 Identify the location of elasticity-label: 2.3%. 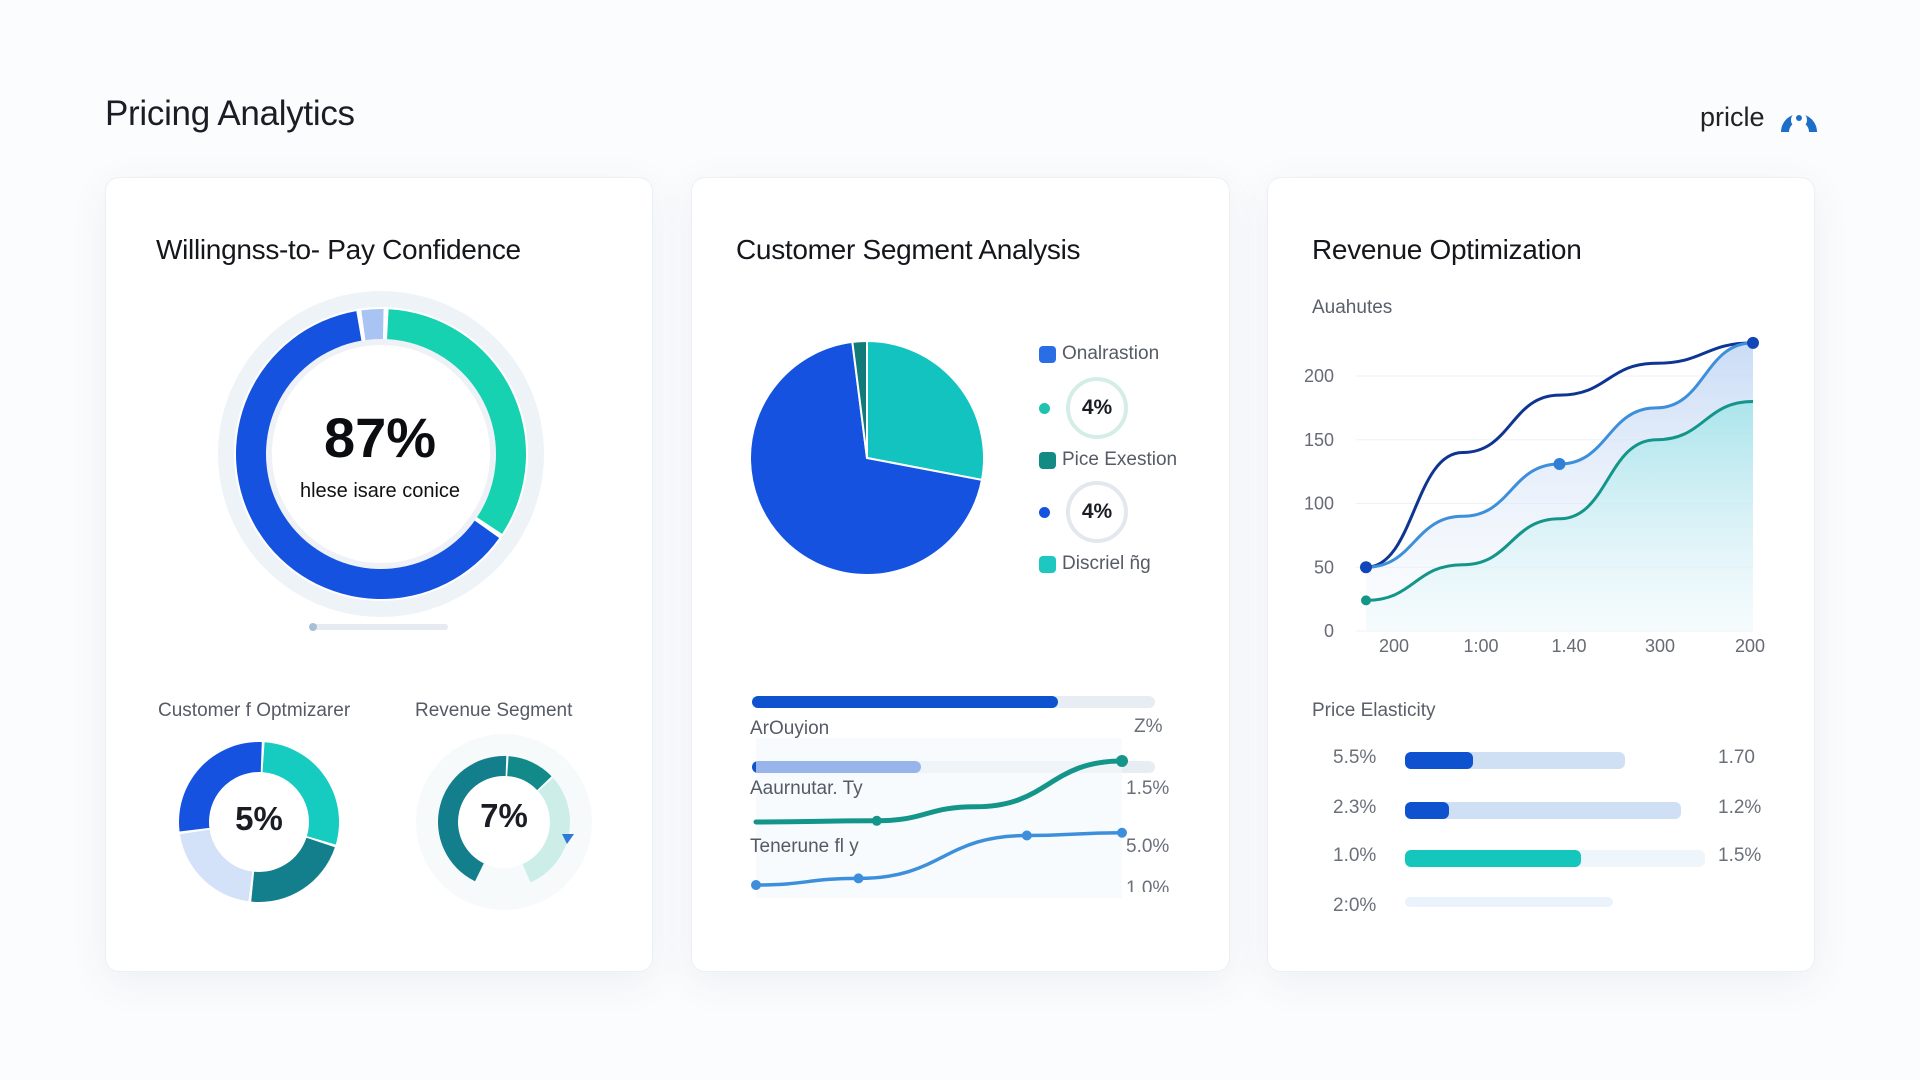
(1355, 807).